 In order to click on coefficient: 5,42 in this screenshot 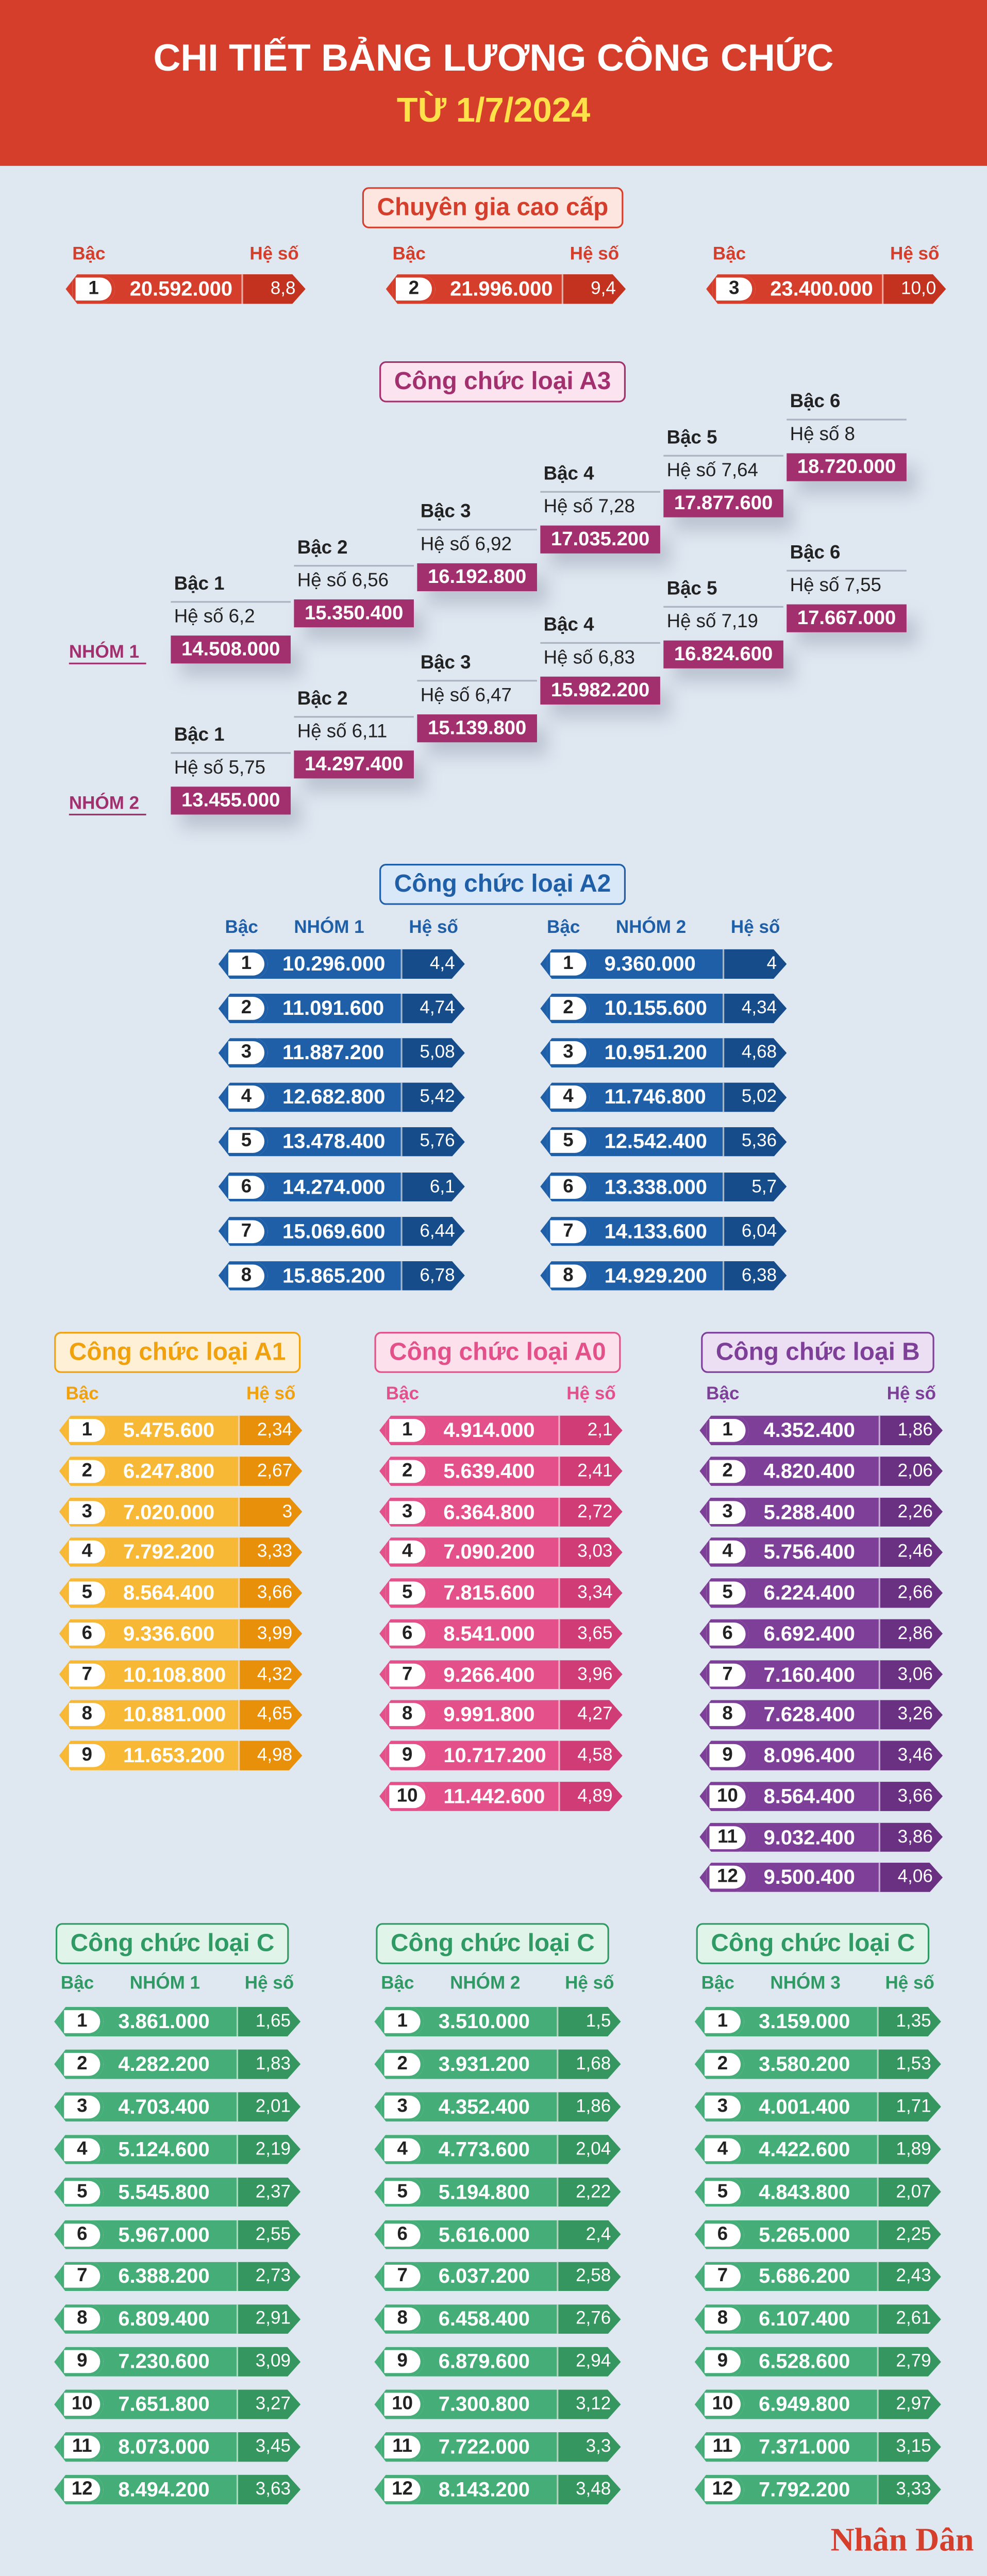, I will do `click(432, 1097)`.